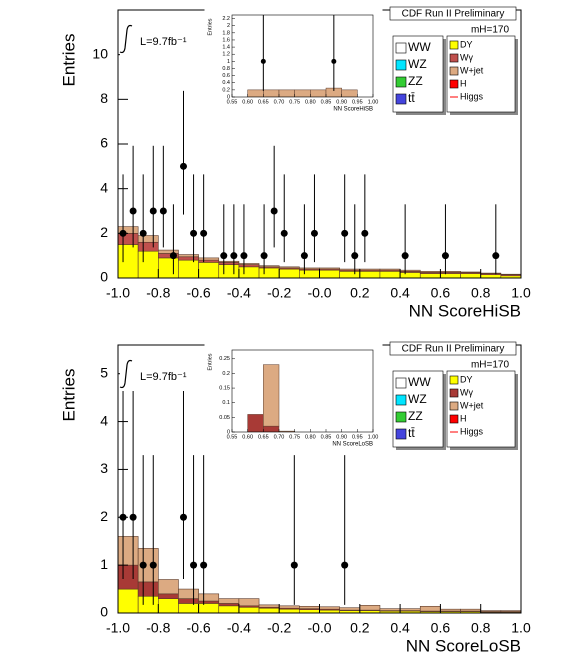 Image resolution: width=567 pixels, height=667 pixels. Describe the element at coordinates (465, 310) in the screenshot. I see `x-axis-label: NN ScoreHiSB` at that location.